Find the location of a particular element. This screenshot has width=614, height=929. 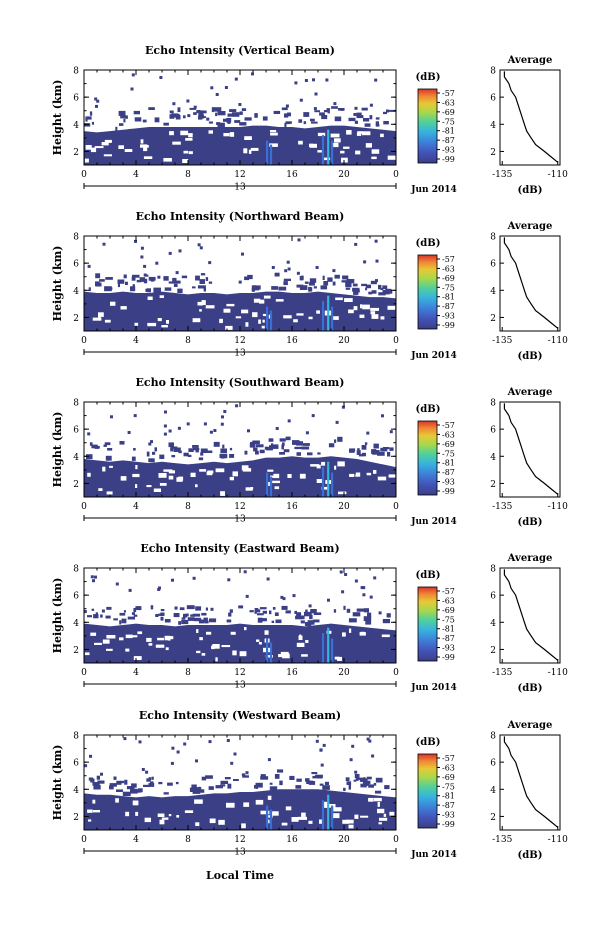

date-label: Jun 2014 is located at coordinates (433, 522).